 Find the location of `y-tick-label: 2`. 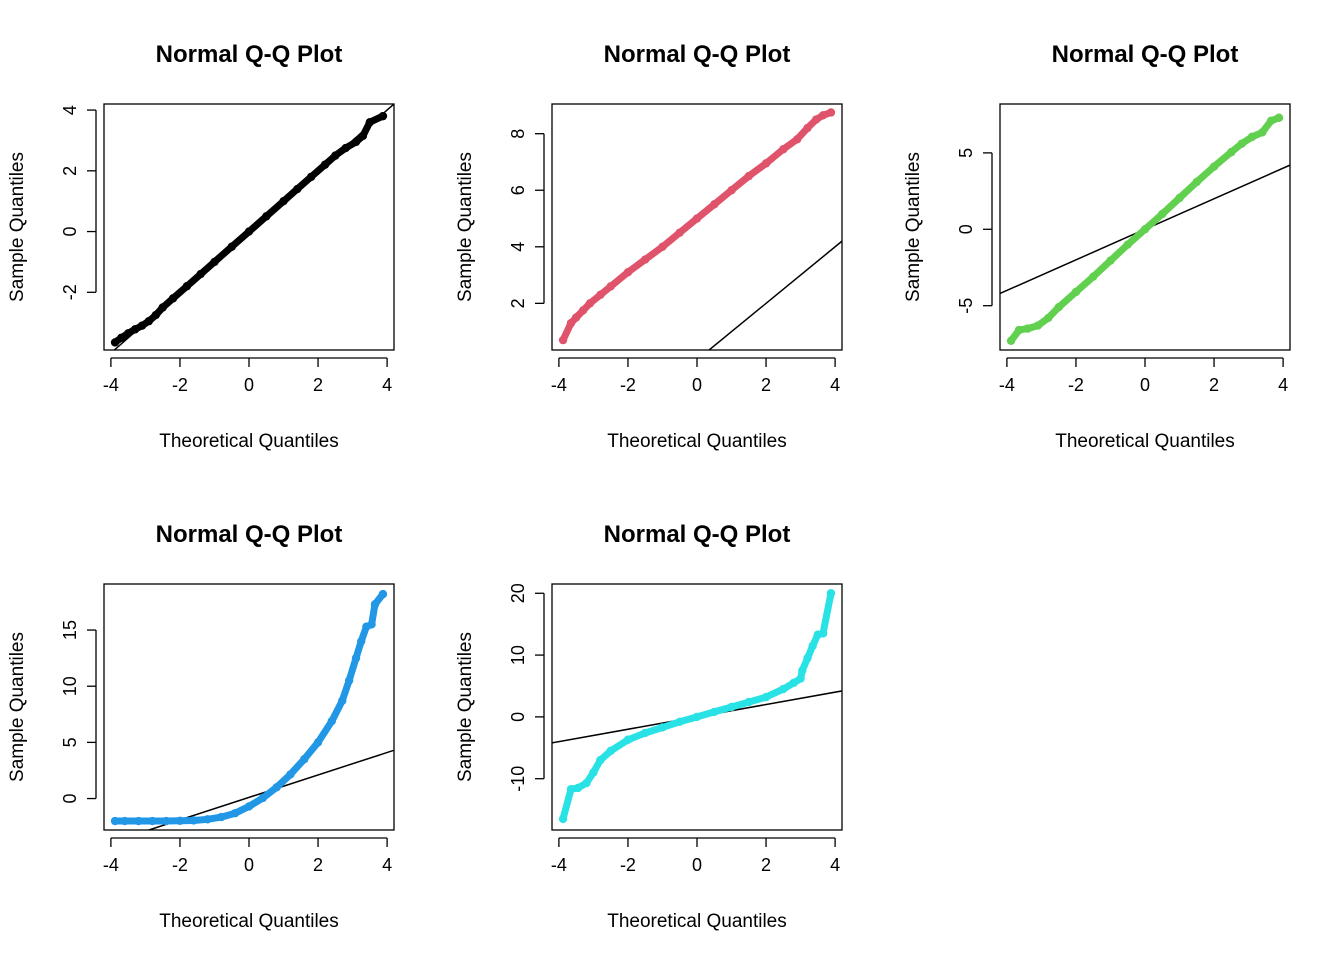

y-tick-label: 2 is located at coordinates (518, 303).